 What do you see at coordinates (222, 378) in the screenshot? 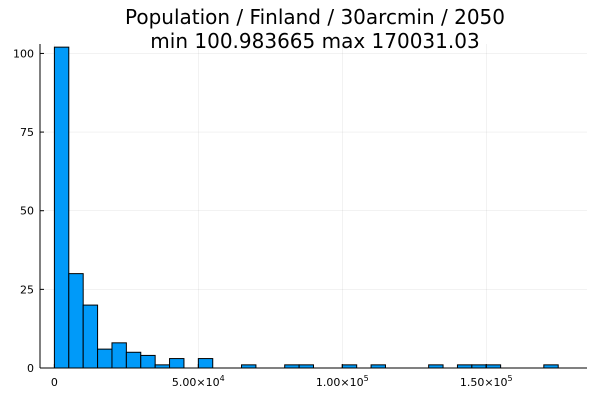
I see `x-tick-exponent: 4` at bounding box center [222, 378].